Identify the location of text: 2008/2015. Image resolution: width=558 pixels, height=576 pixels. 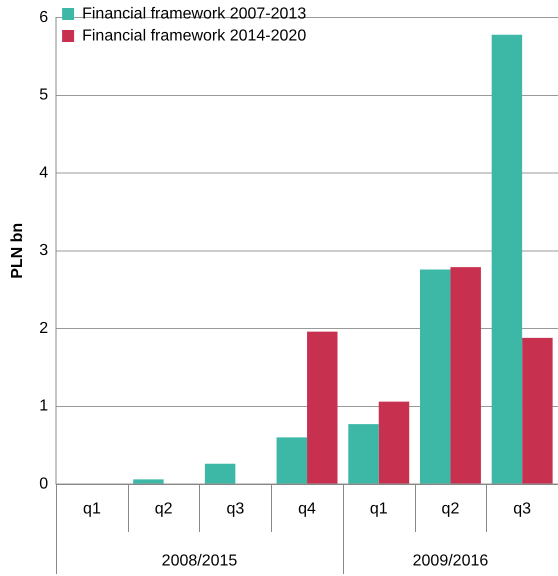
(200, 561).